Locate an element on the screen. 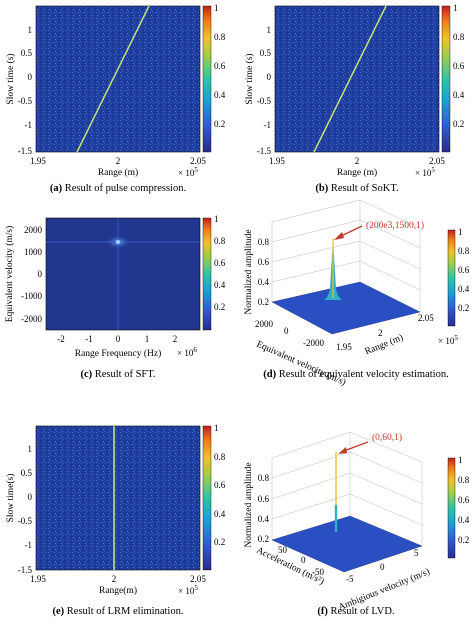  panel-d-cbar-ticks: 1 0.8 0.6 0.4 0.2 is located at coordinates (464, 270).